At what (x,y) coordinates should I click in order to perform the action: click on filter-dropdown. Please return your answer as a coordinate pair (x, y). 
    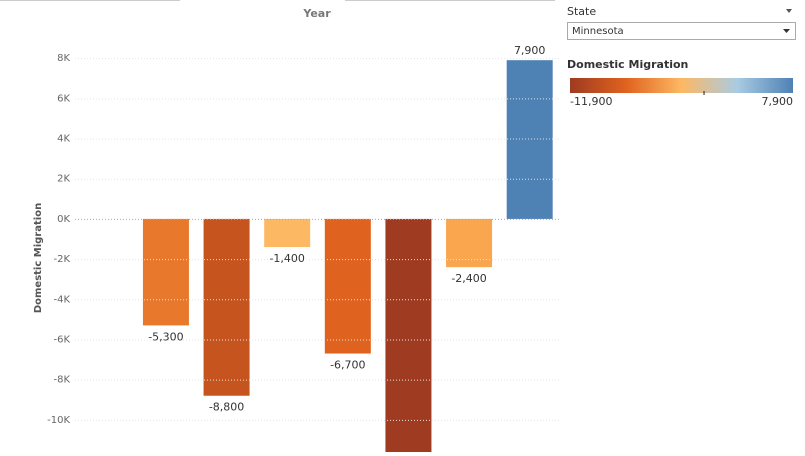
    Looking at the image, I should click on (681, 31).